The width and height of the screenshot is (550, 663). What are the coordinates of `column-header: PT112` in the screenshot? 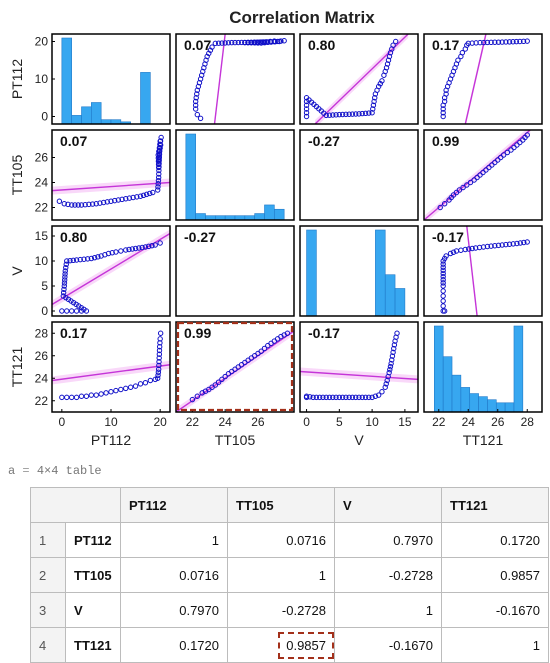 It's located at (174, 505).